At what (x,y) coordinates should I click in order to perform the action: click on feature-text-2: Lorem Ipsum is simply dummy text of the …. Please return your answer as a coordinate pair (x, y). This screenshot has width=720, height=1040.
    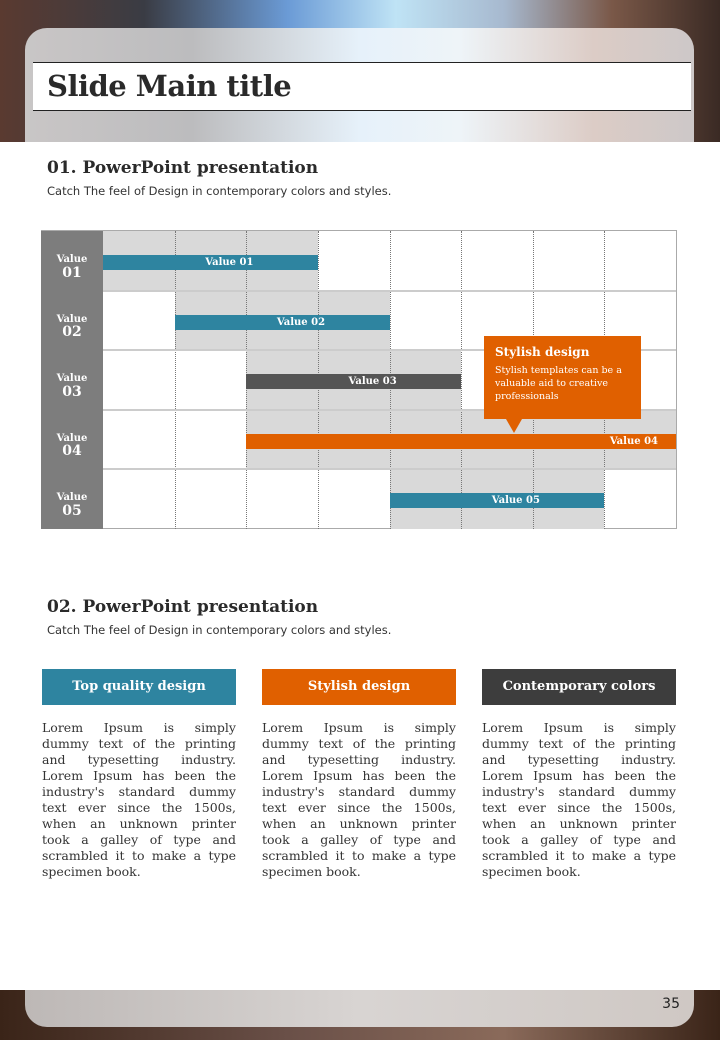
    Looking at the image, I should click on (359, 799).